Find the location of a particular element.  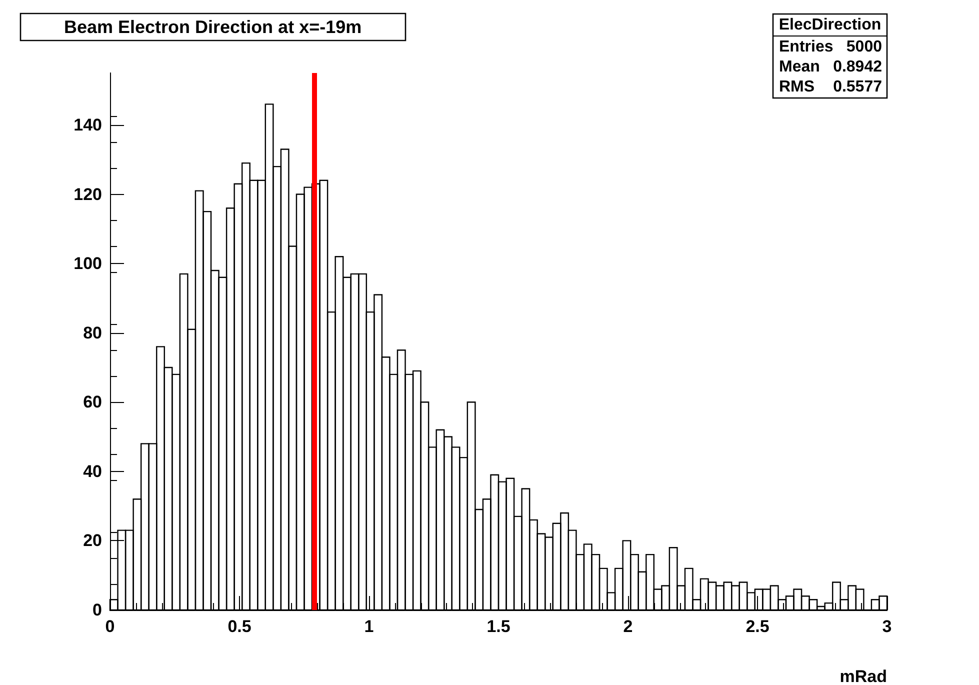

annotation: 0.5577 is located at coordinates (857, 87).